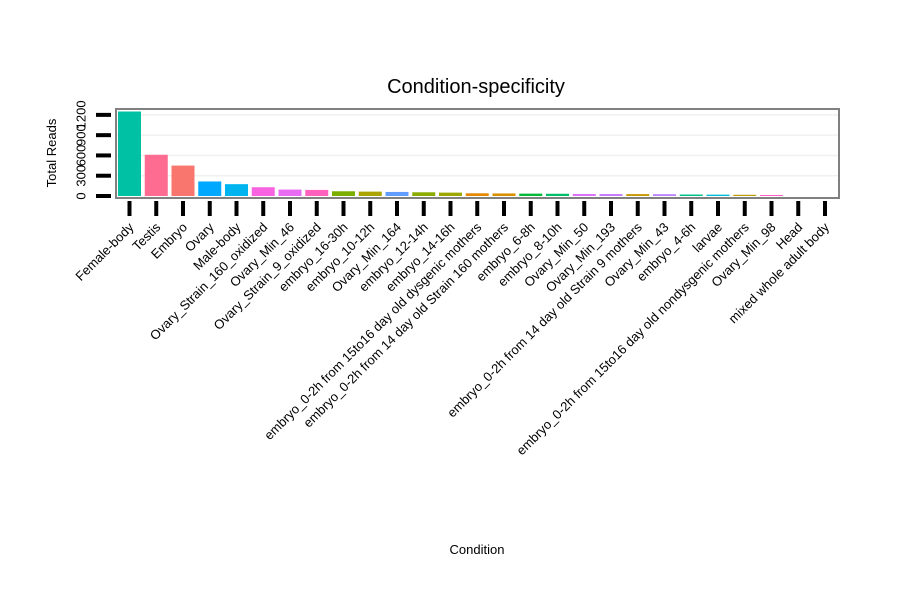 The image size is (900, 600). Describe the element at coordinates (80, 114) in the screenshot. I see `y-tick-label: 1200` at that location.